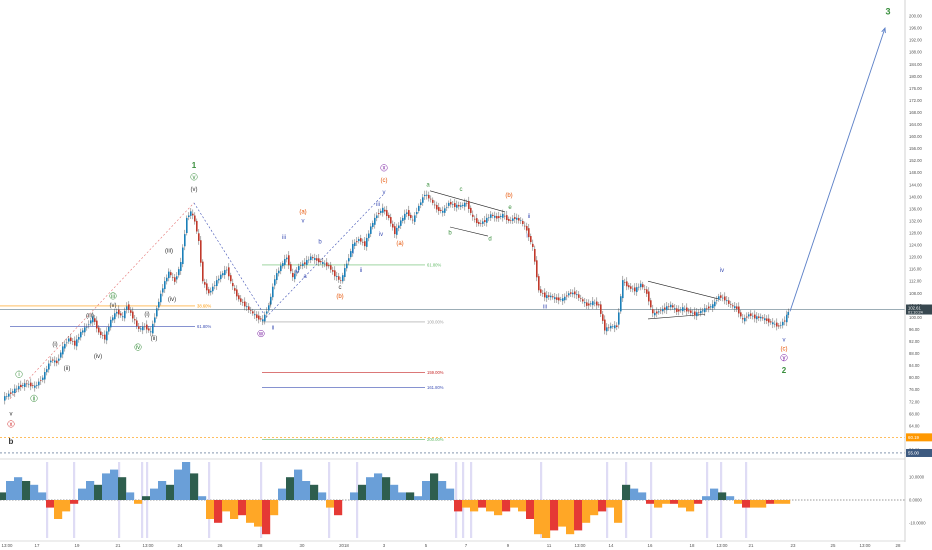  I want to click on x-tick-label: 21, so click(118, 545).